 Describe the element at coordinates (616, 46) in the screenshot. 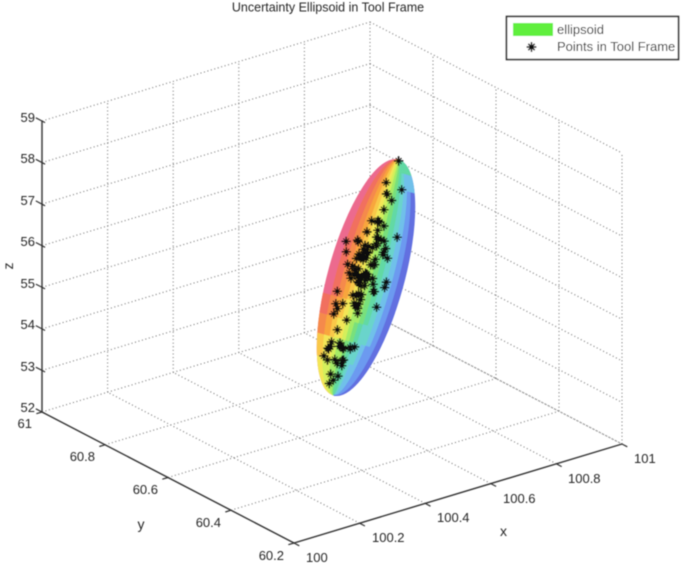

I see `svg-text: Points in Tool Frame` at that location.